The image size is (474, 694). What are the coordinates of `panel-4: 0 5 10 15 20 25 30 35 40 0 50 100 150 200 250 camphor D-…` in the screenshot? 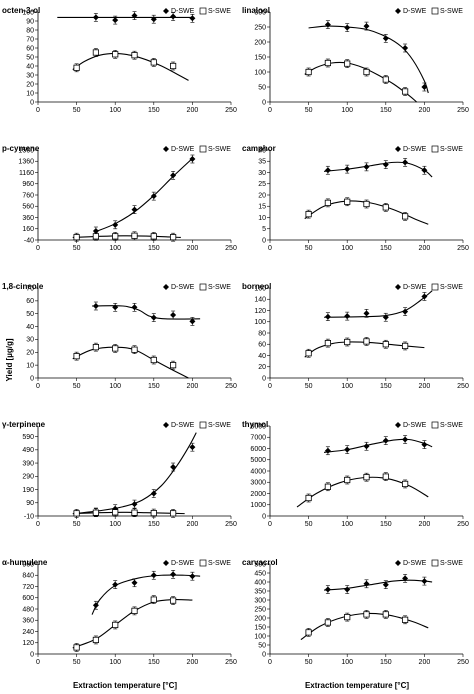 It's located at (355, 198).